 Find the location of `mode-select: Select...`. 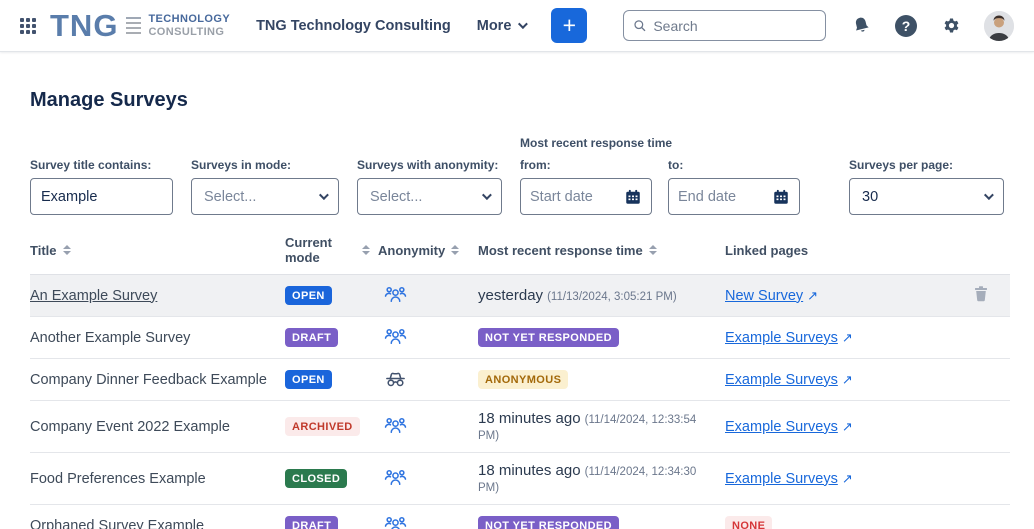

mode-select: Select... is located at coordinates (265, 196).